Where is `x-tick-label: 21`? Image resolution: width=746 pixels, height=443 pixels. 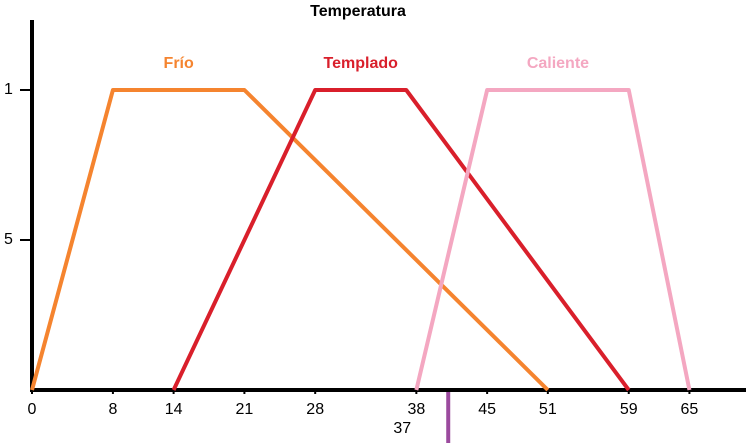
x-tick-label: 21 is located at coordinates (245, 409).